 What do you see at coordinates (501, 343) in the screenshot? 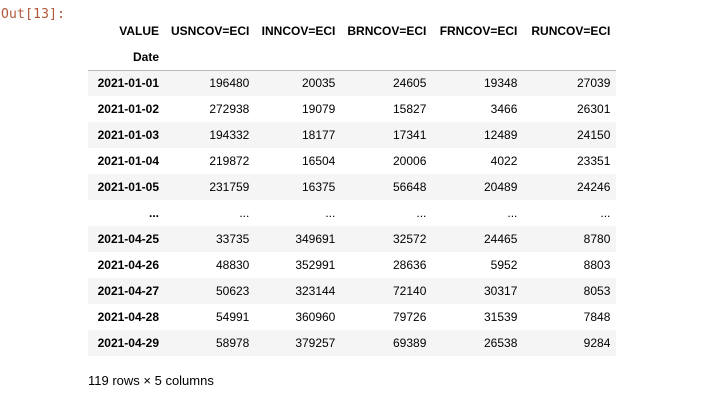
I see `table-cell: 26538` at bounding box center [501, 343].